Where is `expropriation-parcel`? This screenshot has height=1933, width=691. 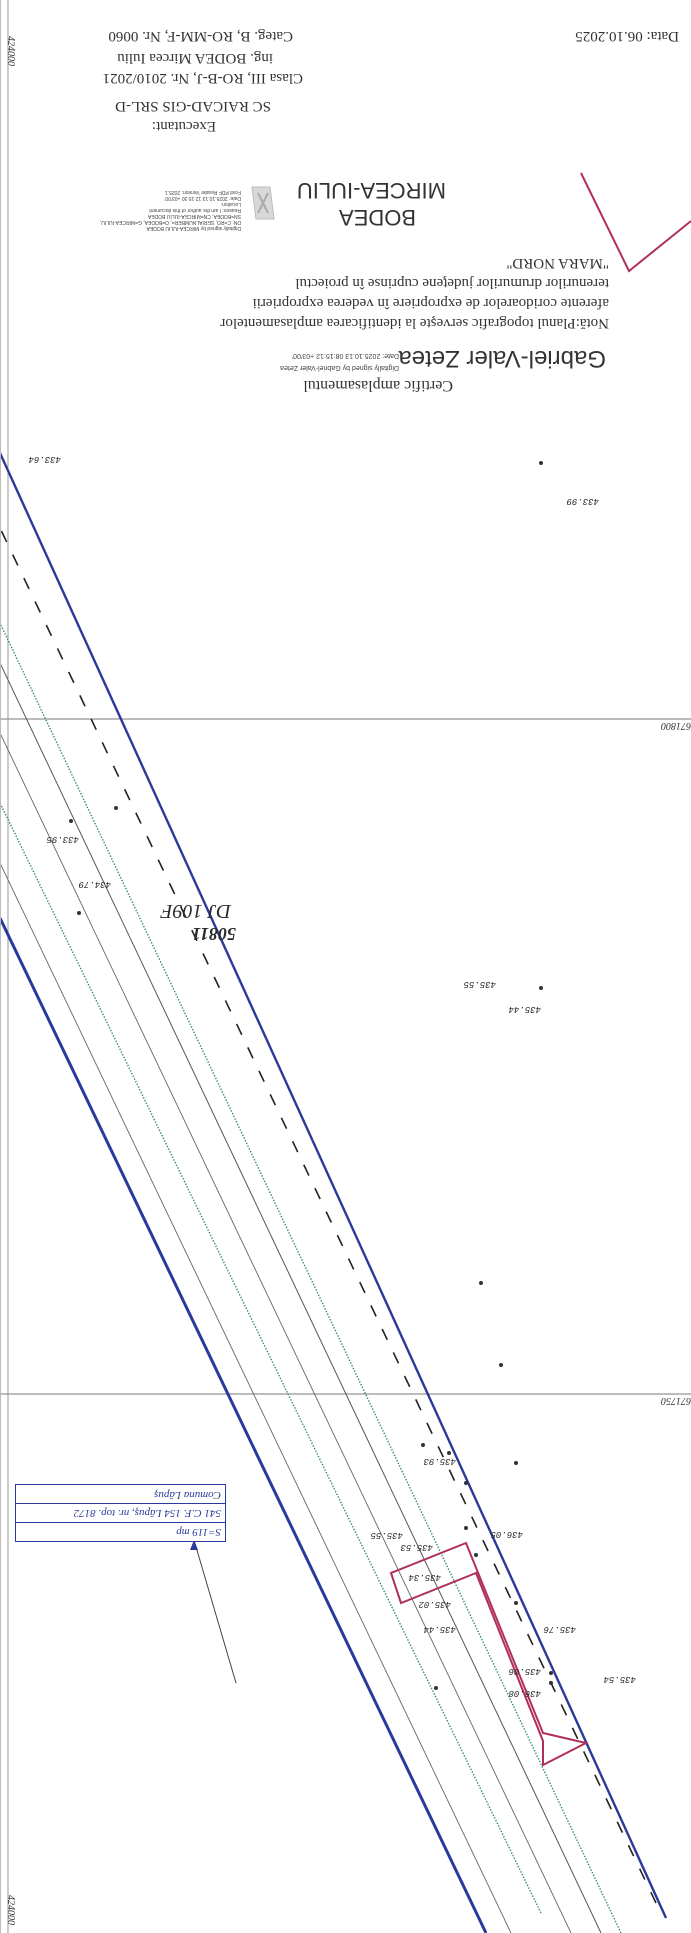 expropriation-parcel is located at coordinates (489, 1654).